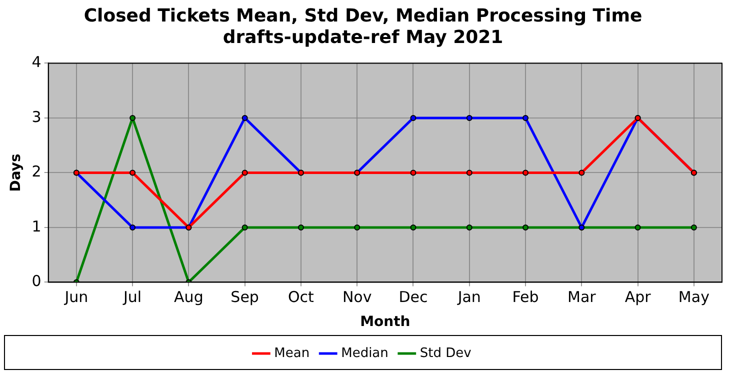  What do you see at coordinates (694, 297) in the screenshot?
I see `x-tick-label: May` at bounding box center [694, 297].